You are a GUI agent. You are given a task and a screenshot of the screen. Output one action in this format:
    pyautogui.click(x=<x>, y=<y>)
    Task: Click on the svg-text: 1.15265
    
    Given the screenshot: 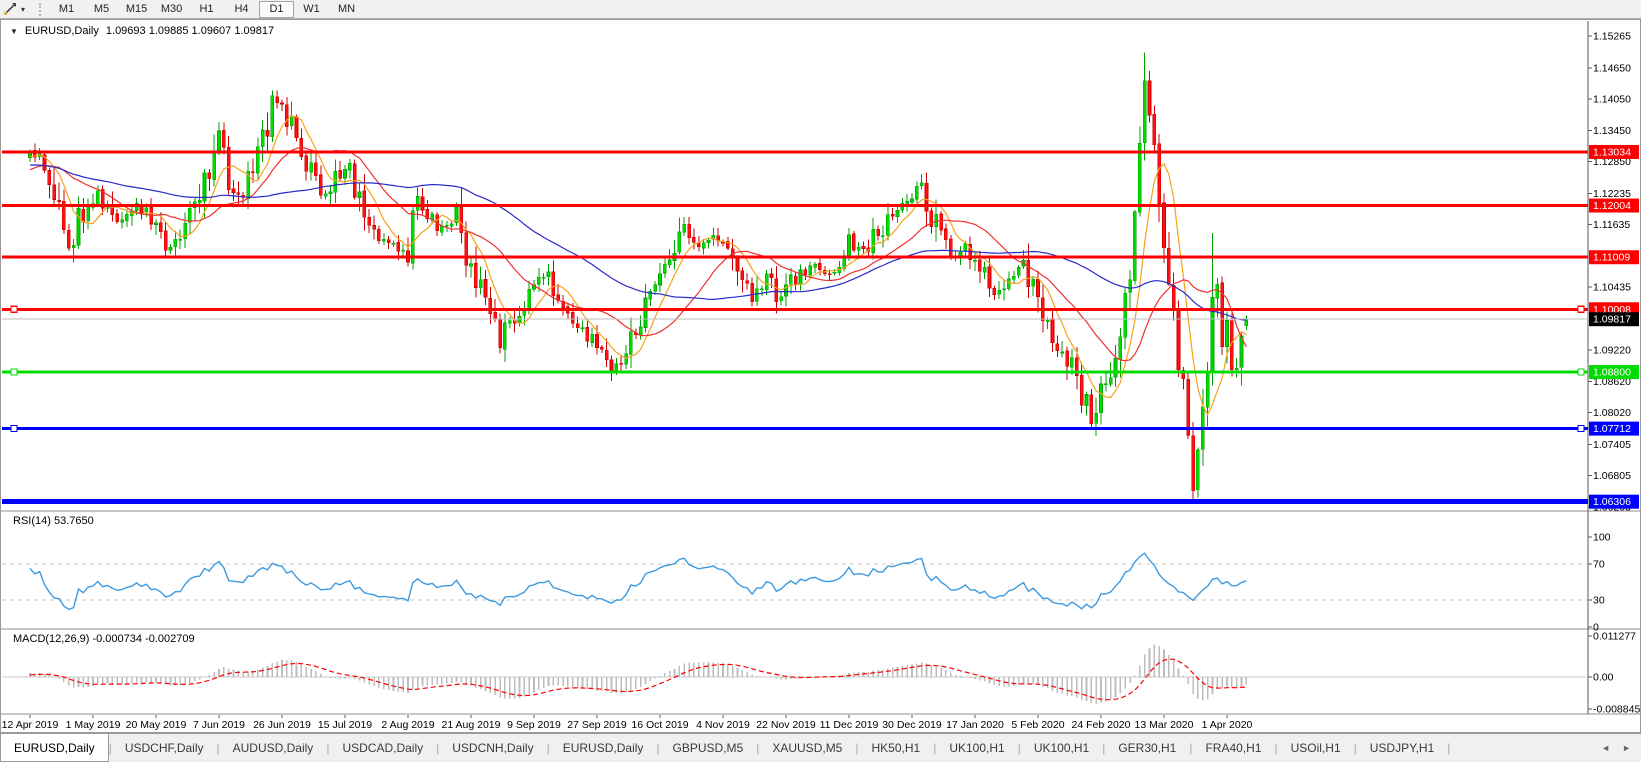 What is the action you would take?
    pyautogui.click(x=1612, y=37)
    